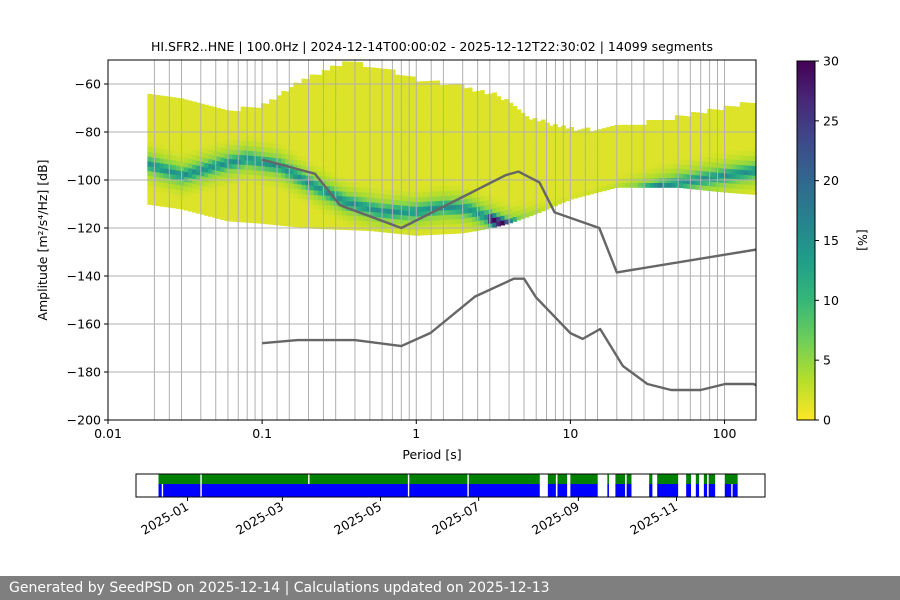 Image resolution: width=900 pixels, height=600 pixels. I want to click on date-tick-label: 2025-11, so click(653, 518).